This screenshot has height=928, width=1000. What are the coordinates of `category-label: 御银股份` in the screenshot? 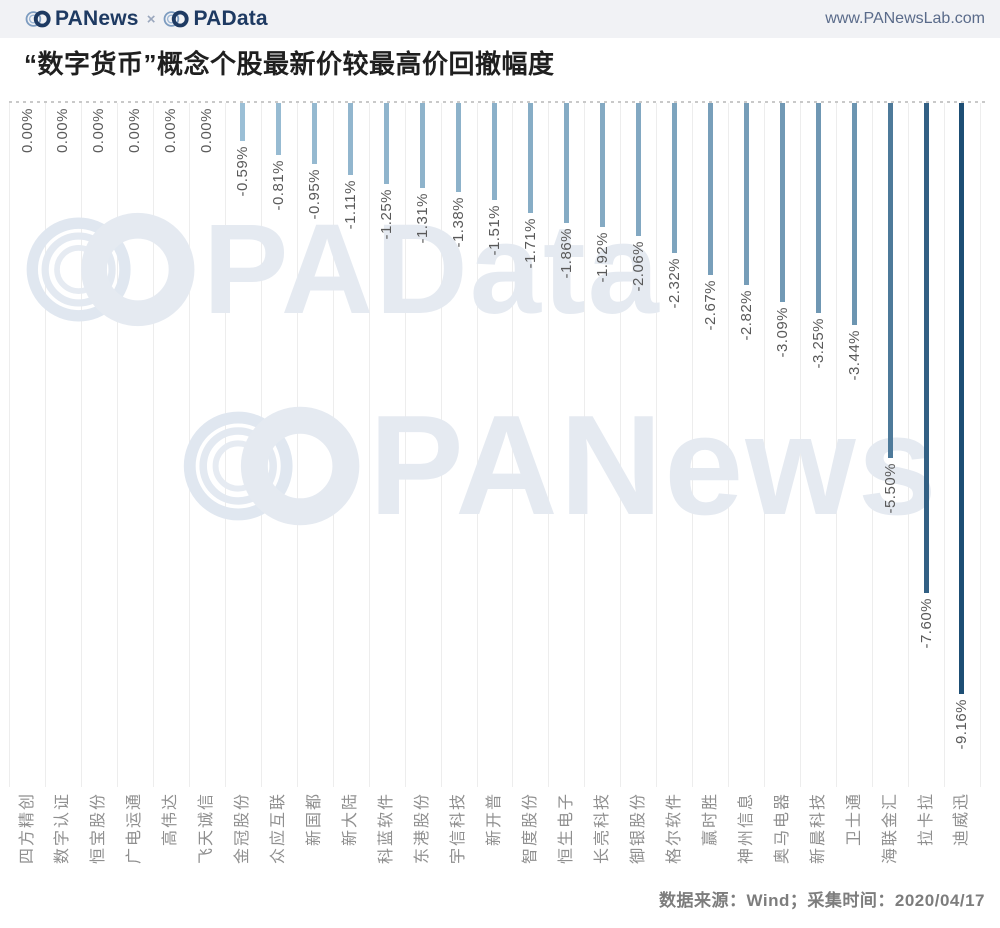 It's located at (638, 828).